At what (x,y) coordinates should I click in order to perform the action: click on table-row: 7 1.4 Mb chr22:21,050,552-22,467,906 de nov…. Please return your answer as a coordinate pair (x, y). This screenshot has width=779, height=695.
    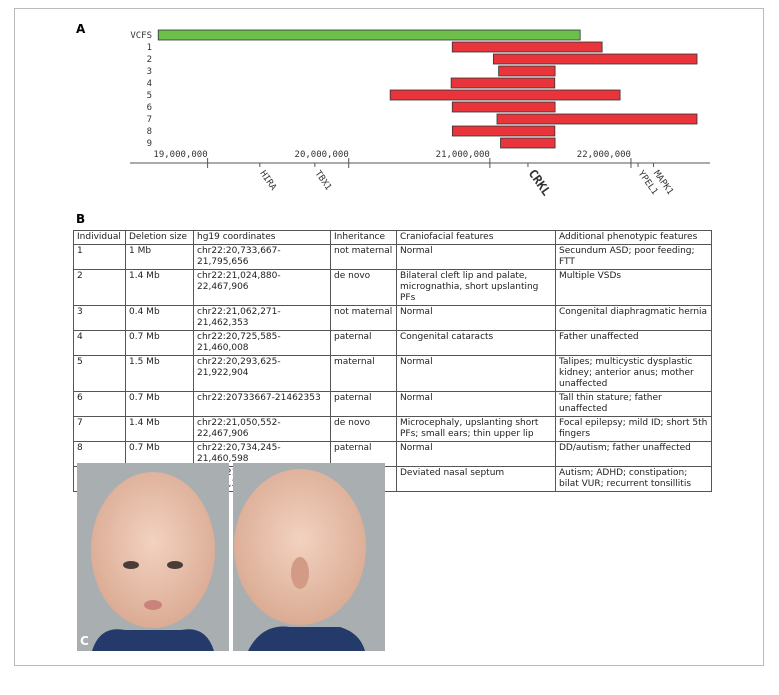
    Looking at the image, I should click on (392, 429).